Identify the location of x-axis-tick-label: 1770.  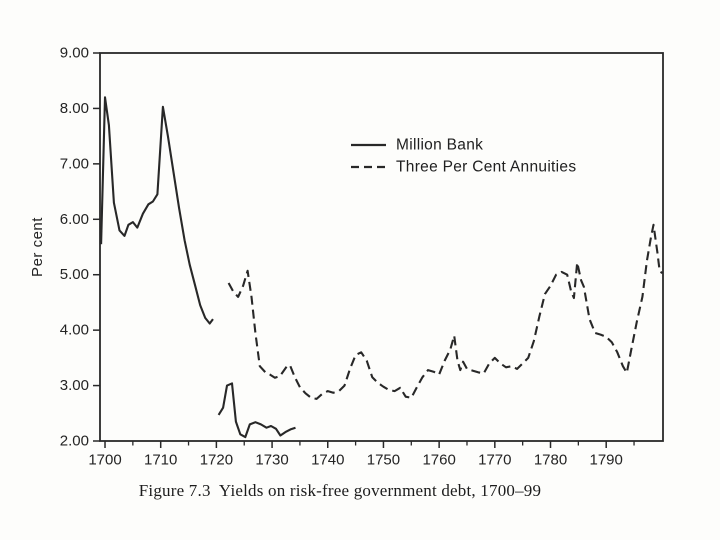
(494, 459).